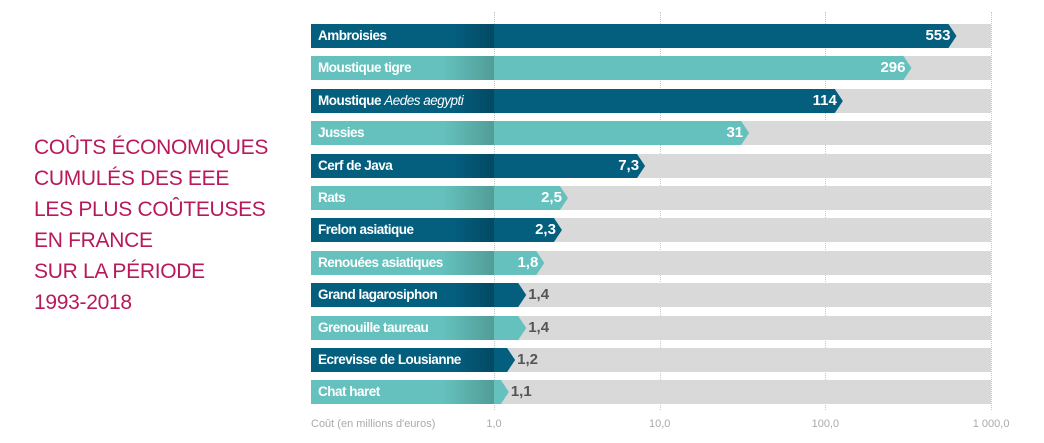  I want to click on x-tick-label: 1 000,0, so click(991, 424).